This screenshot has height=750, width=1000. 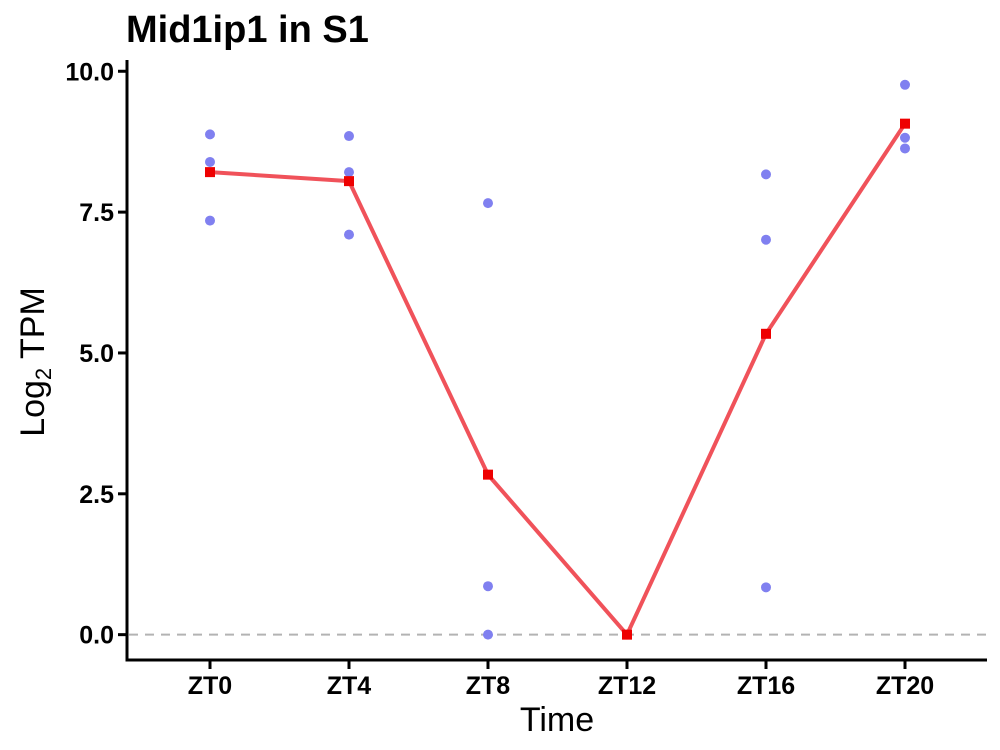 I want to click on y-axis-title-prefix: Log, so click(x=33, y=408).